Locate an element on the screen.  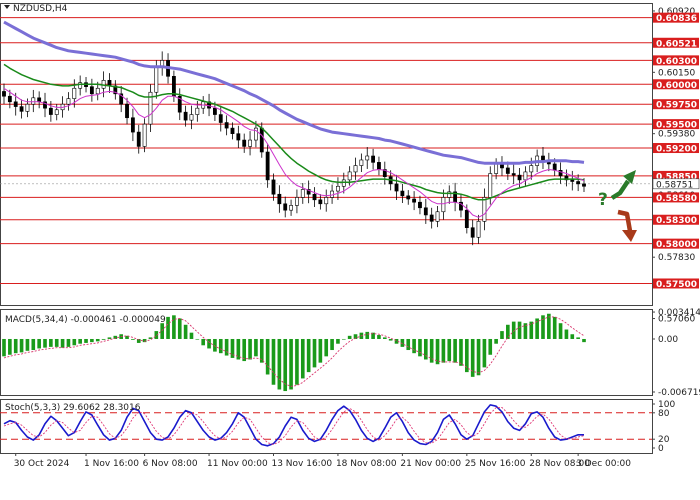
level-label: 0.60300 is located at coordinates (676, 62).